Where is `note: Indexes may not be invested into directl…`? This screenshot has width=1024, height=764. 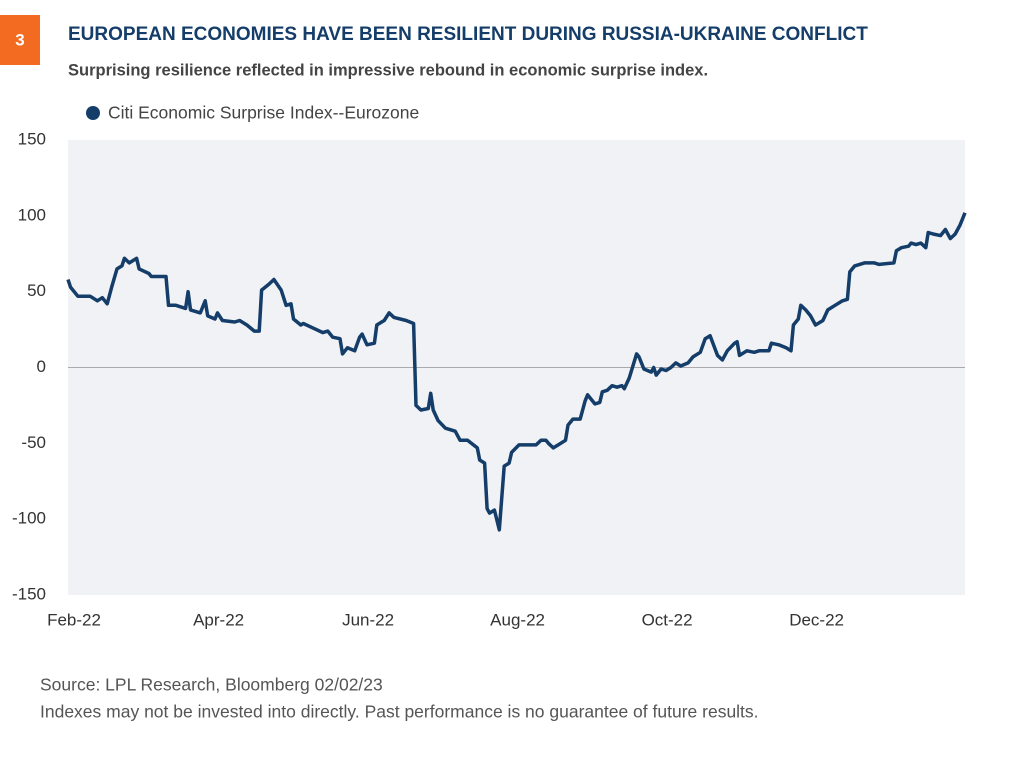 note: Indexes may not be invested into directl… is located at coordinates (399, 712).